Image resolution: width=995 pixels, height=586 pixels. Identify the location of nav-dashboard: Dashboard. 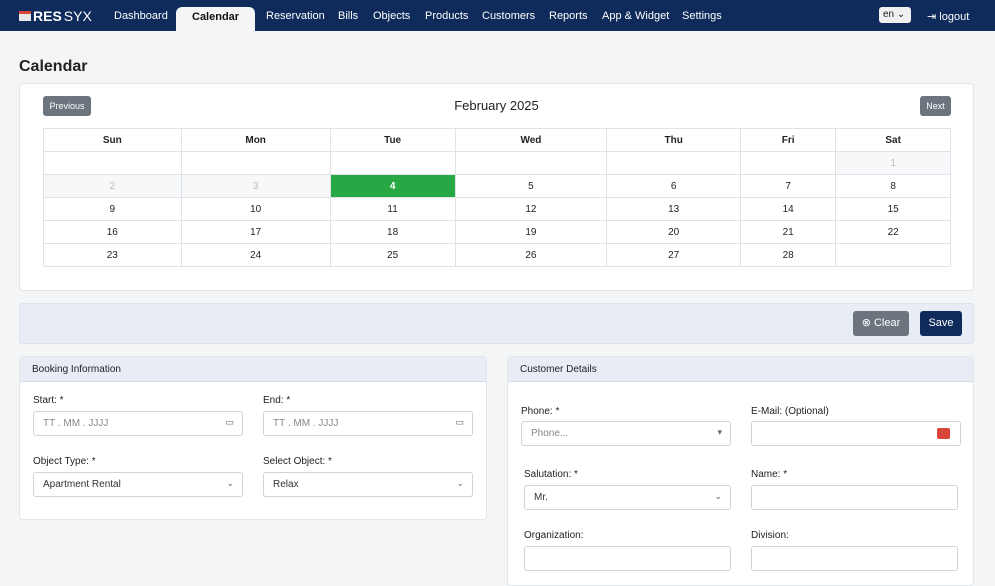
(141, 16).